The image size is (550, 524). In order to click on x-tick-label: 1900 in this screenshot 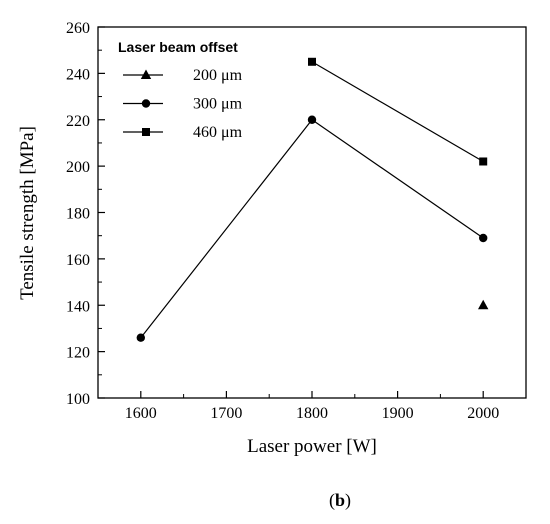, I will do `click(398, 413)`.